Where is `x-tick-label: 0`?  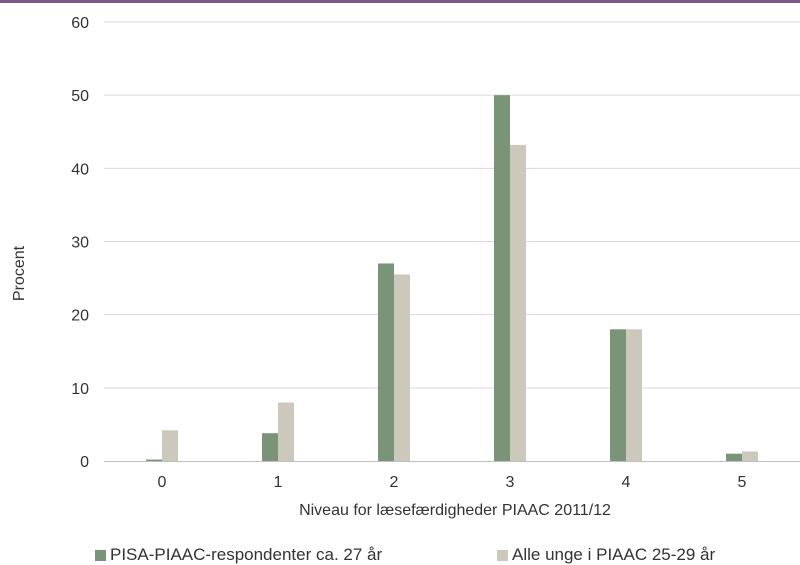 x-tick-label: 0 is located at coordinates (162, 482).